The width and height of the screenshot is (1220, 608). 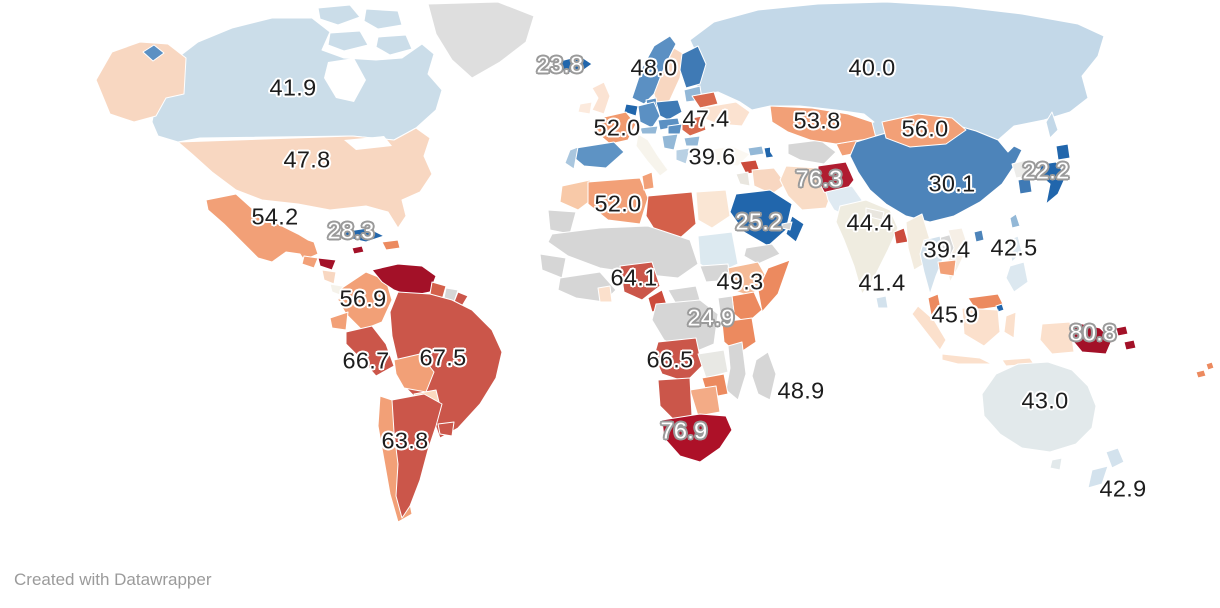 I want to click on country-united-kingdom, so click(x=601, y=98).